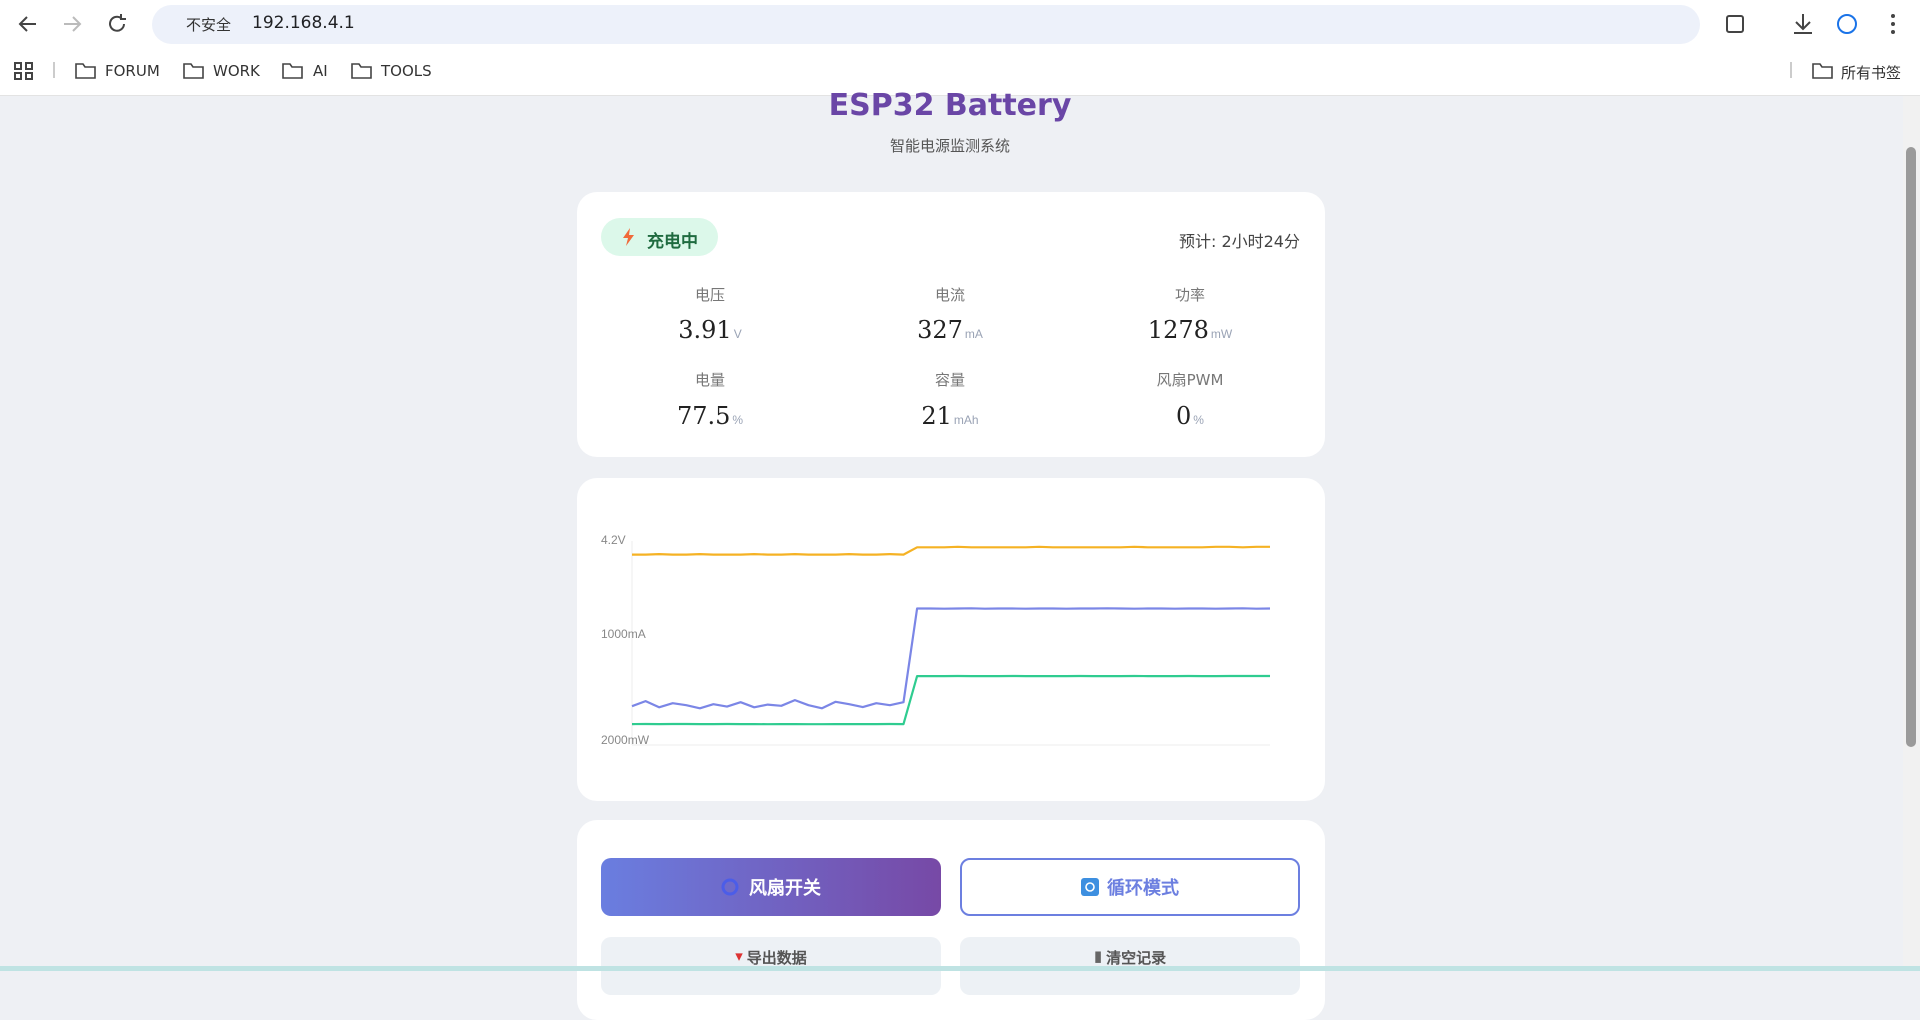 Image resolution: width=1920 pixels, height=1020 pixels. What do you see at coordinates (950, 105) in the screenshot?
I see `page-title: ESP32 Battery` at bounding box center [950, 105].